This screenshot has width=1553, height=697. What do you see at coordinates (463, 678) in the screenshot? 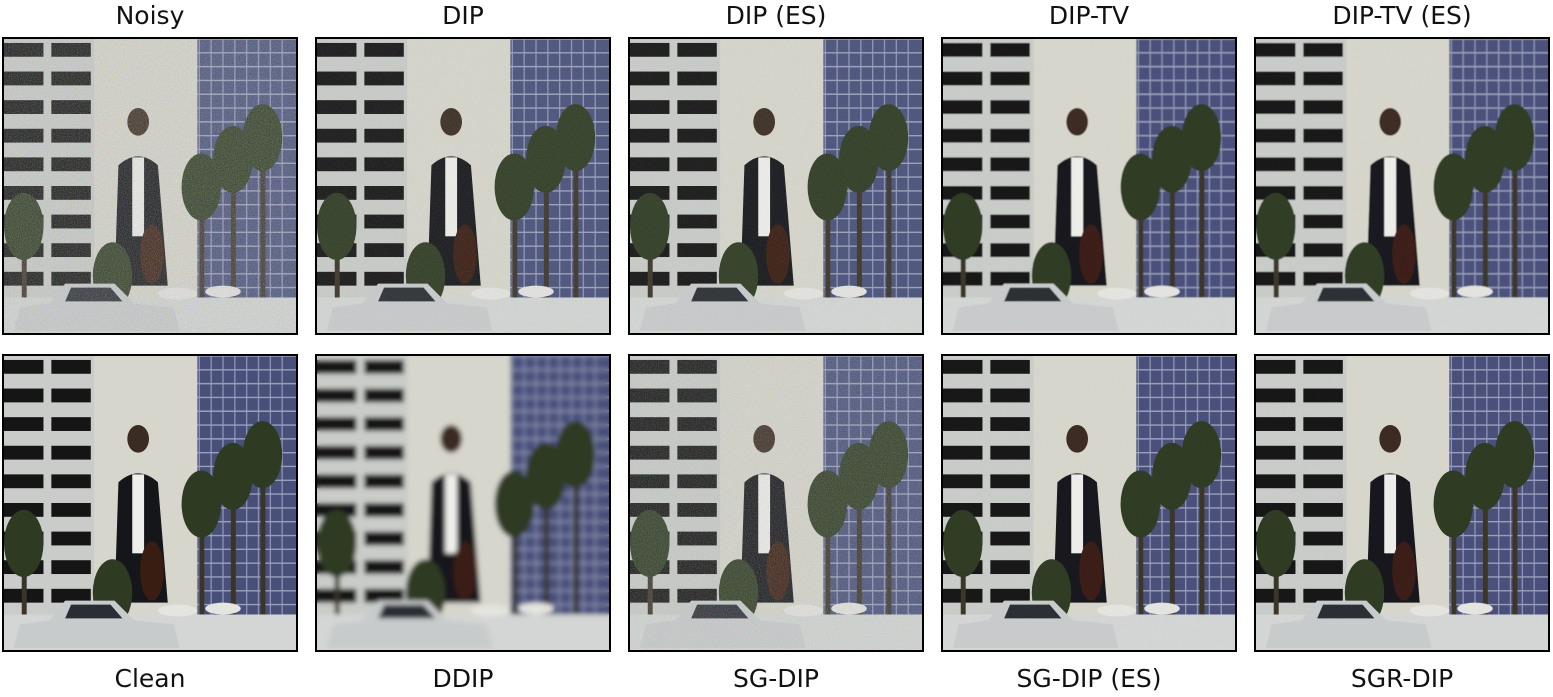
I see `label-ddip: DDIP` at bounding box center [463, 678].